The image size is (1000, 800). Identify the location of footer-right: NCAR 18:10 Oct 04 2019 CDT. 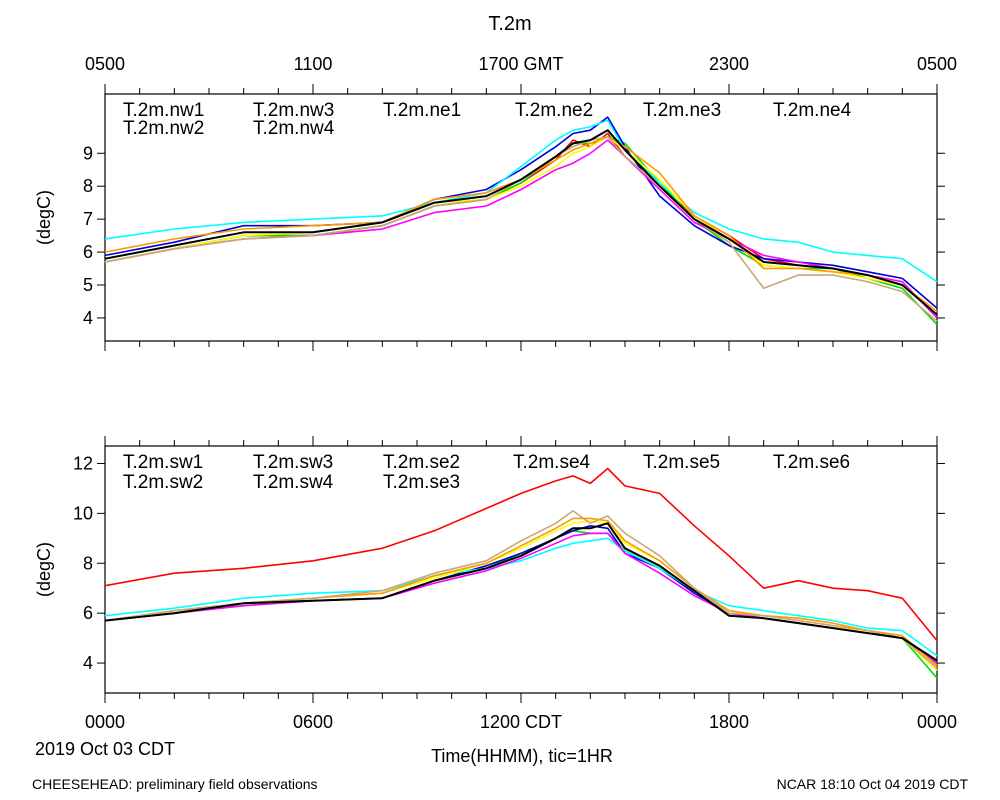
(873, 784).